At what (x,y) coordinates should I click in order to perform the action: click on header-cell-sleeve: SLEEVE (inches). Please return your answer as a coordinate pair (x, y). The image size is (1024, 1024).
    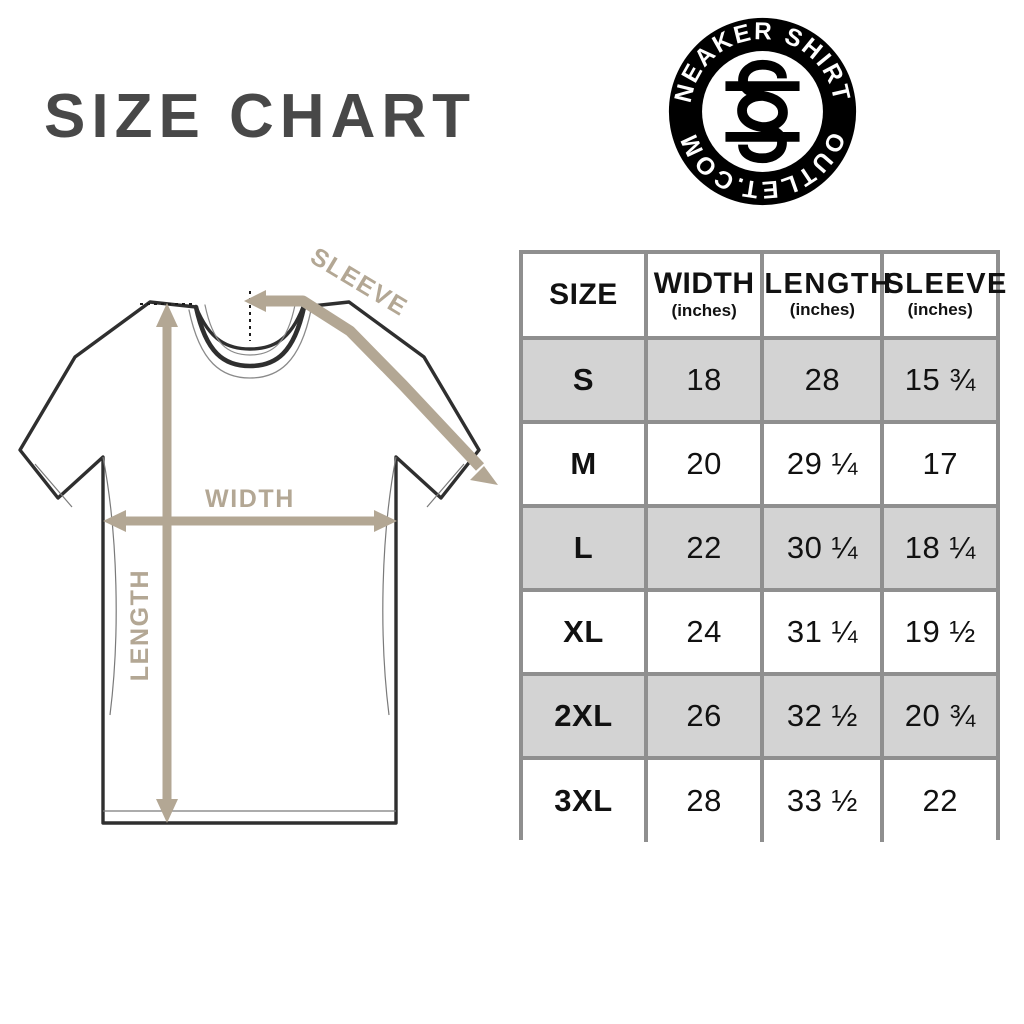
    Looking at the image, I should click on (945, 297).